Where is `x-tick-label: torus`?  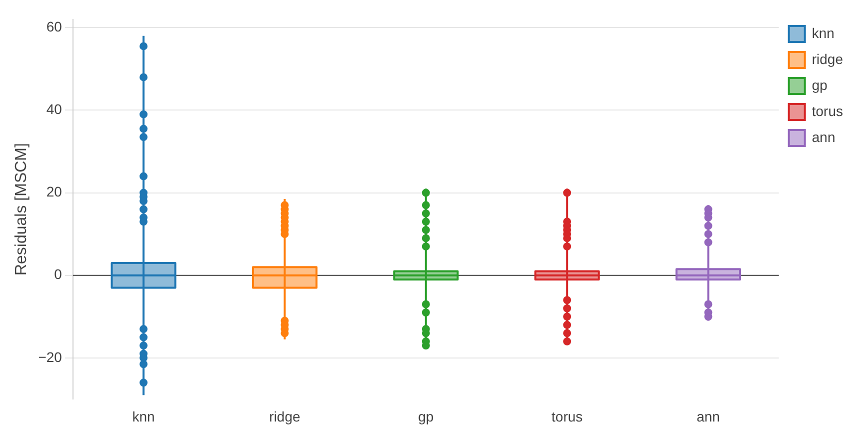
x-tick-label: torus is located at coordinates (567, 416).